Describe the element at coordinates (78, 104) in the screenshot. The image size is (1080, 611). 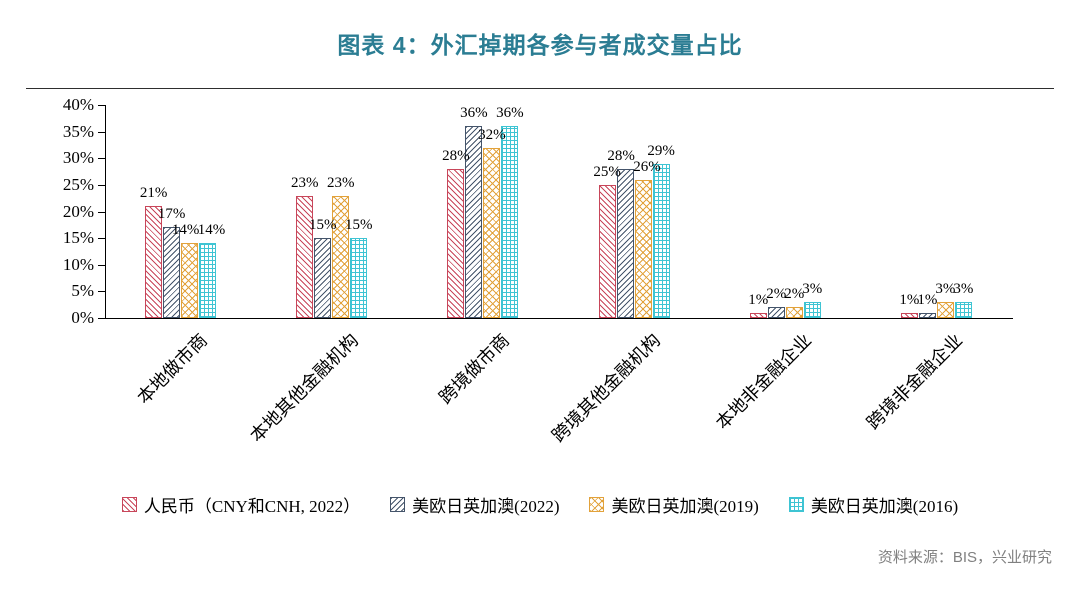
I see `y-axis-tick-label: 40%` at that location.